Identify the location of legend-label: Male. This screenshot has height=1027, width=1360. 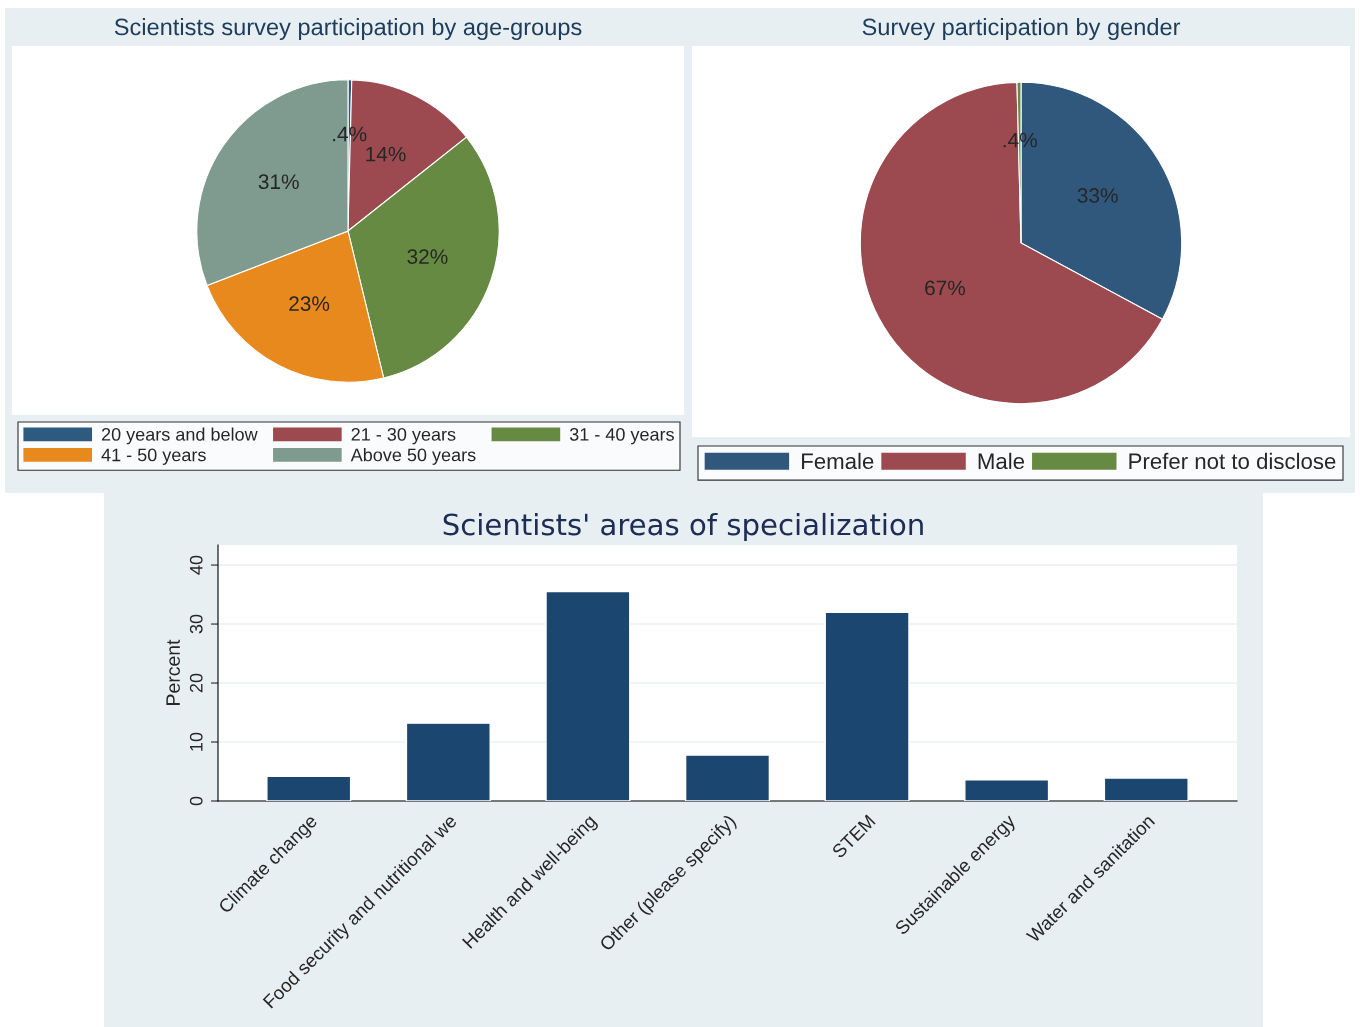
(1001, 461).